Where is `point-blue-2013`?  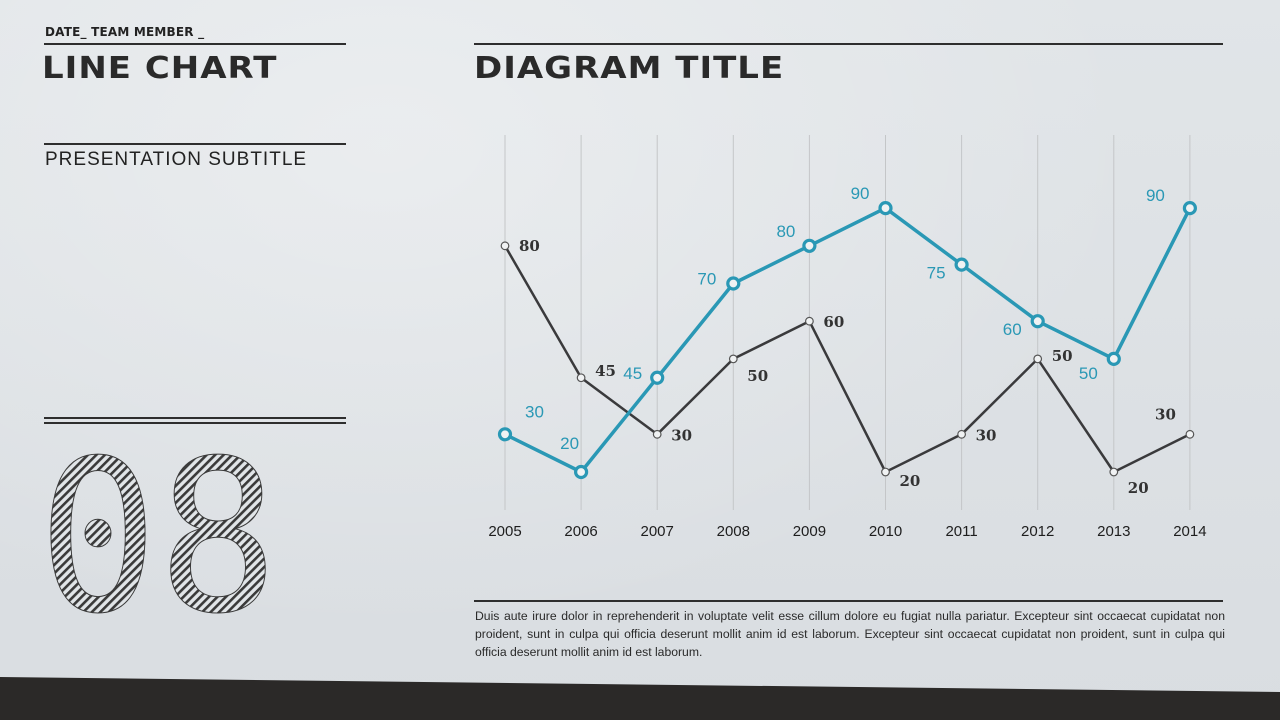
point-blue-2013 is located at coordinates (1113, 358).